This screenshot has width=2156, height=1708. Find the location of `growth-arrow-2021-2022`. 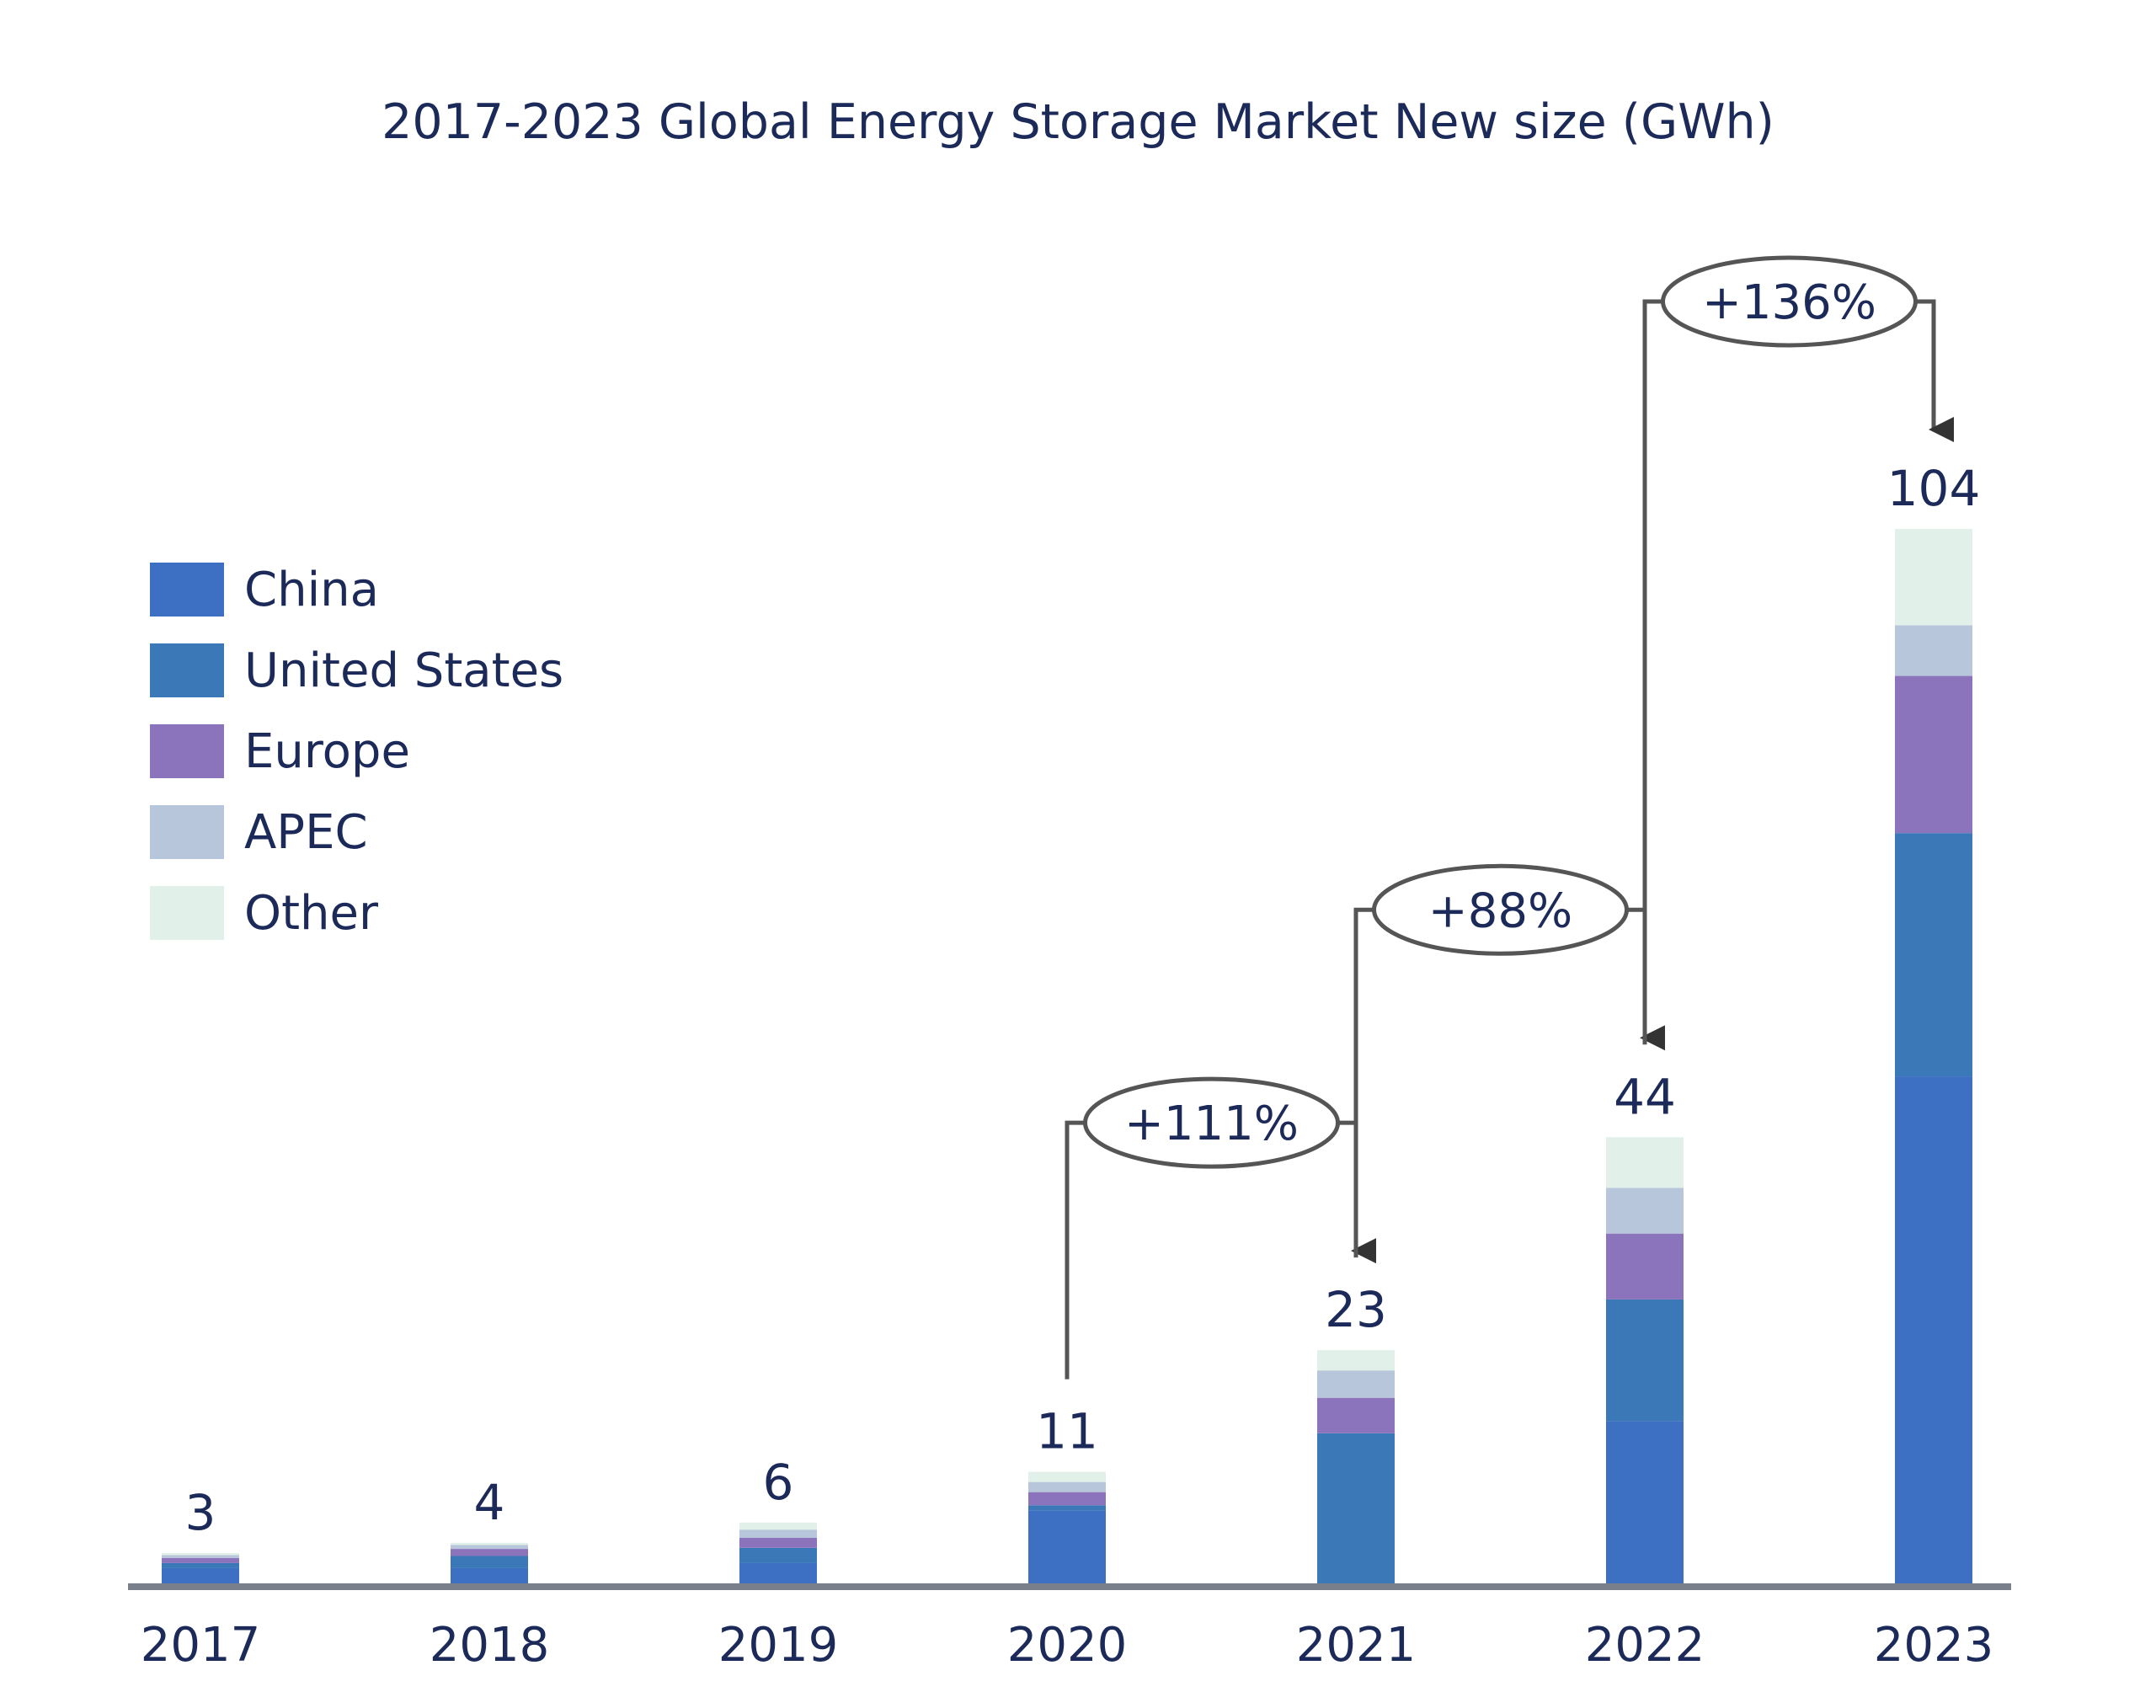

growth-arrow-2021-2022 is located at coordinates (1509, 1082).